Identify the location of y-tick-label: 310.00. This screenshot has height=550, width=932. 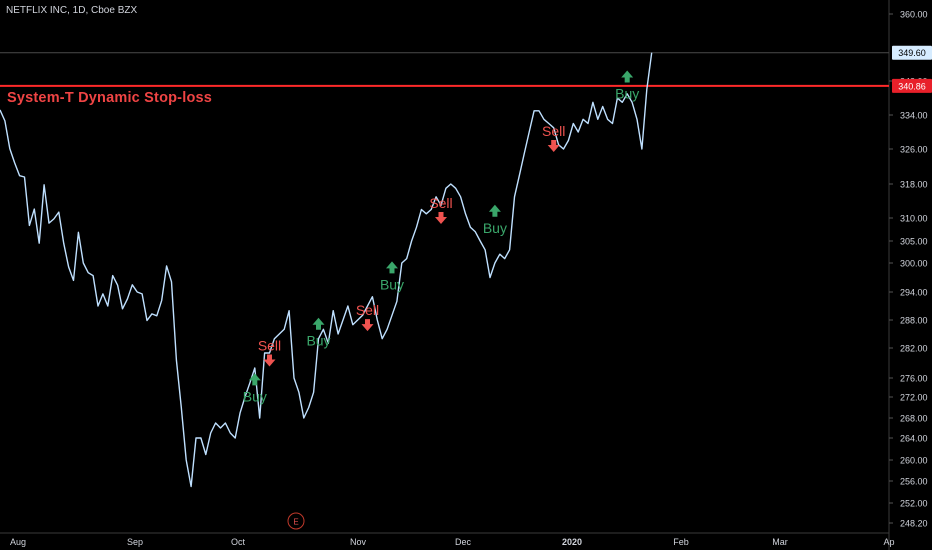
(914, 219).